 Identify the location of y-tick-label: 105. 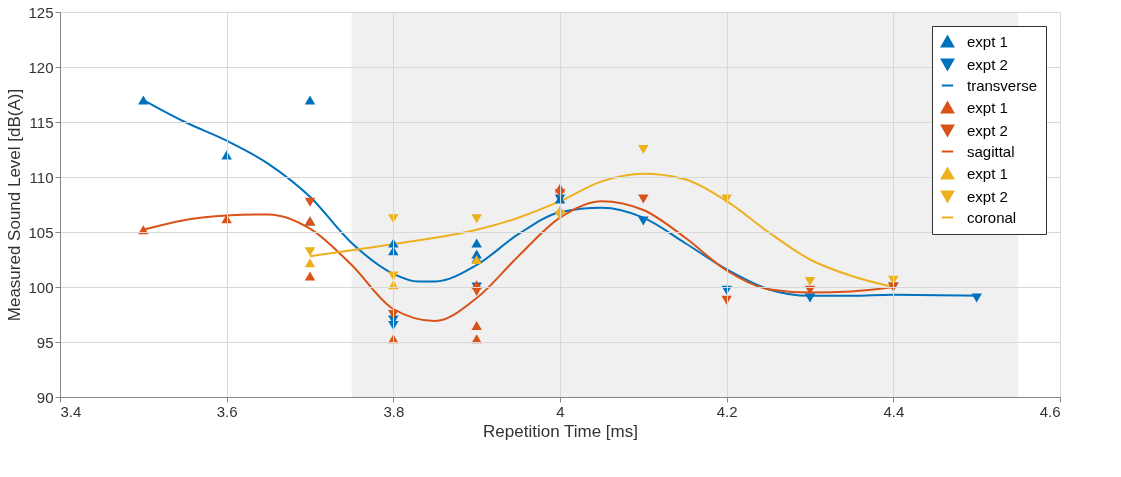
(41, 232).